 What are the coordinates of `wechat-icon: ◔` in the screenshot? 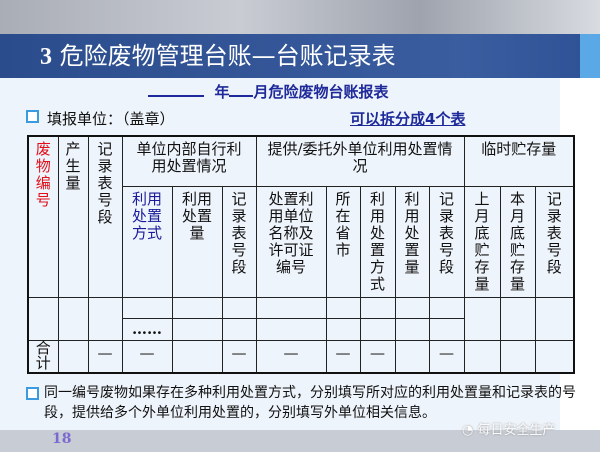 It's located at (470, 430).